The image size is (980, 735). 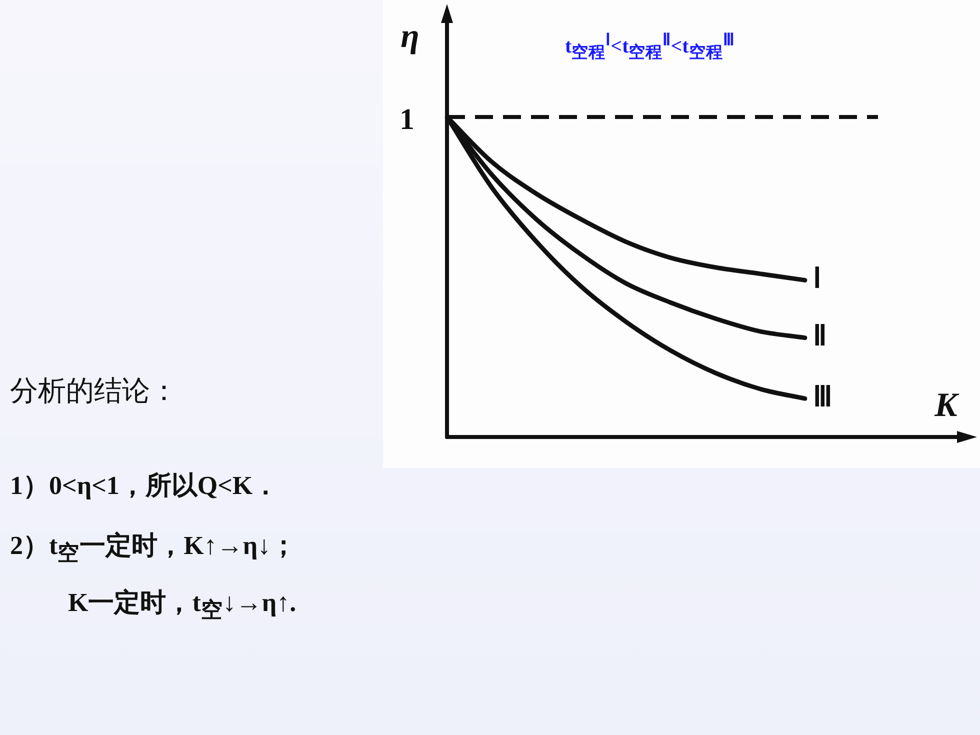 What do you see at coordinates (407, 119) in the screenshot?
I see `ref-line-label: 1` at bounding box center [407, 119].